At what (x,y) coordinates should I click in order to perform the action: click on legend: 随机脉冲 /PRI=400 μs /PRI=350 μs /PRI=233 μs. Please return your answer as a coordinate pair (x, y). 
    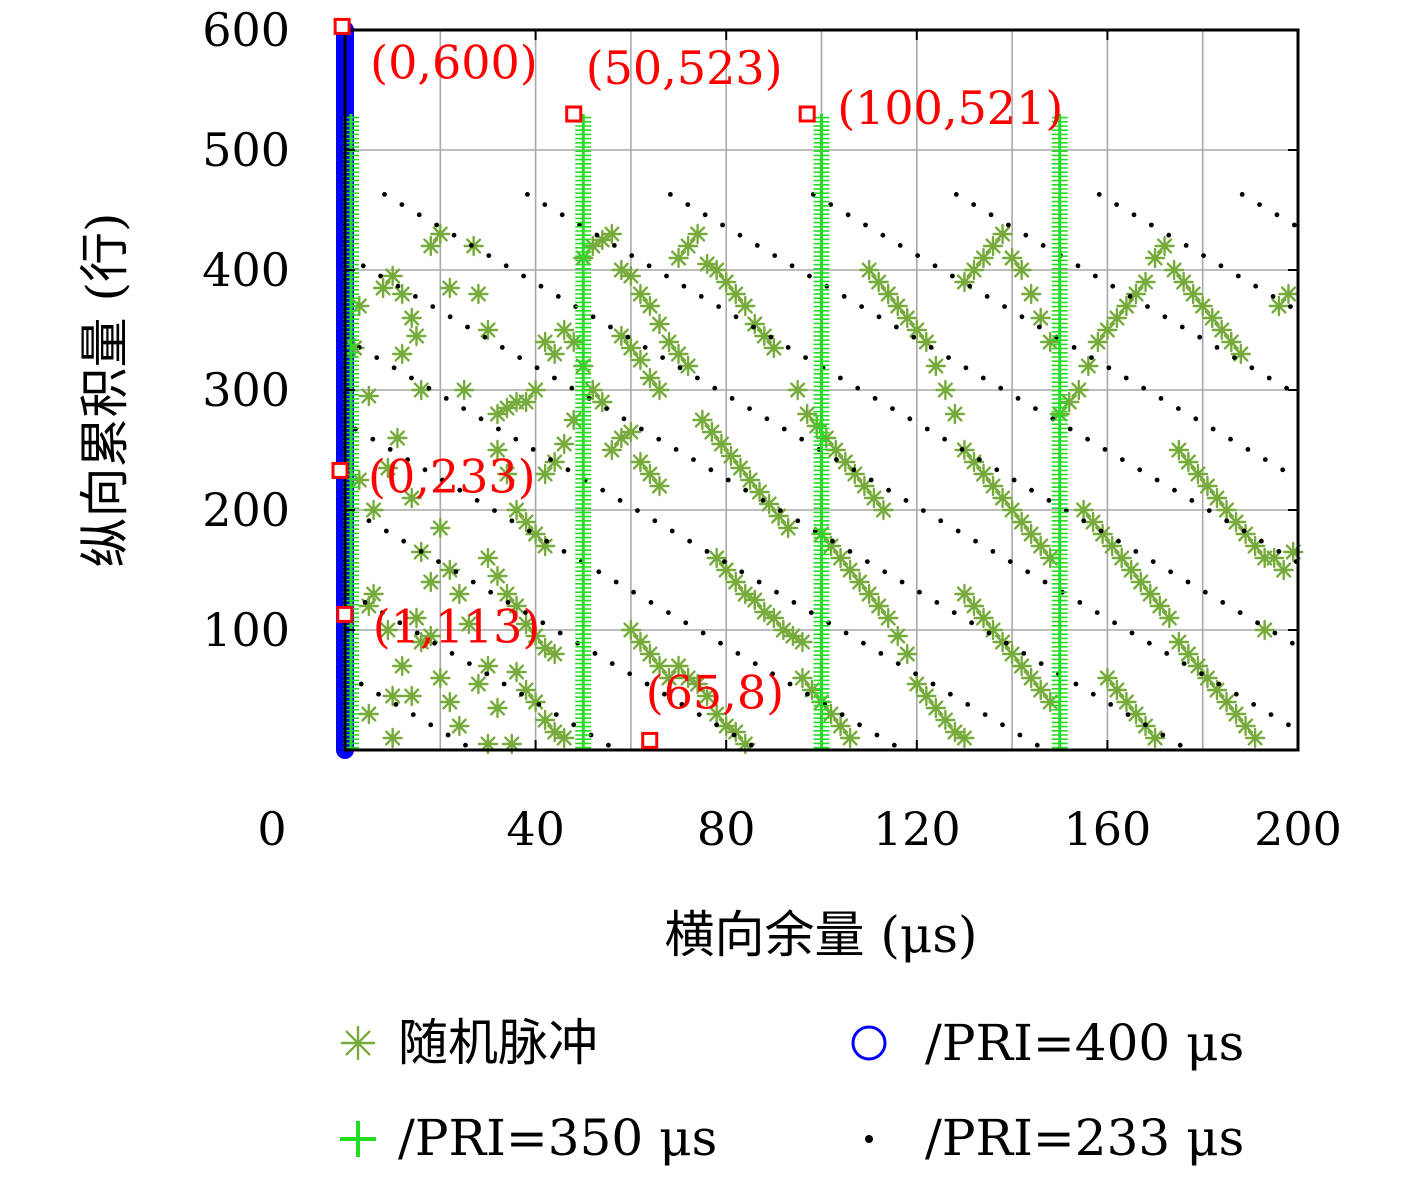
    Looking at the image, I should click on (792, 1090).